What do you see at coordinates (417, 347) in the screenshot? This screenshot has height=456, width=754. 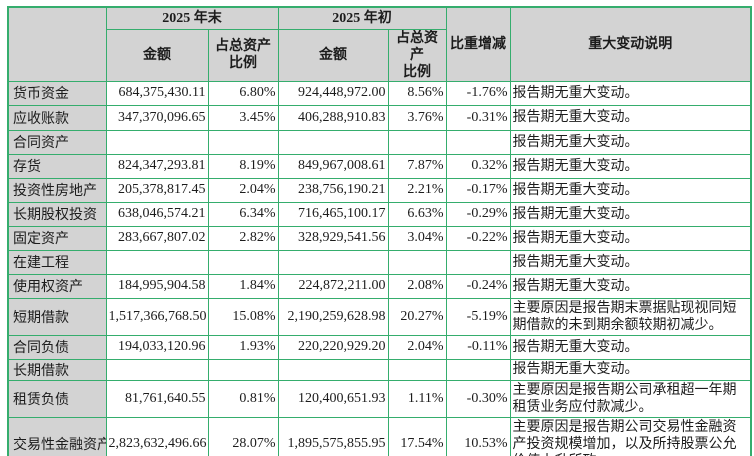 I see `cell-begin-ratio: 2.04%` at bounding box center [417, 347].